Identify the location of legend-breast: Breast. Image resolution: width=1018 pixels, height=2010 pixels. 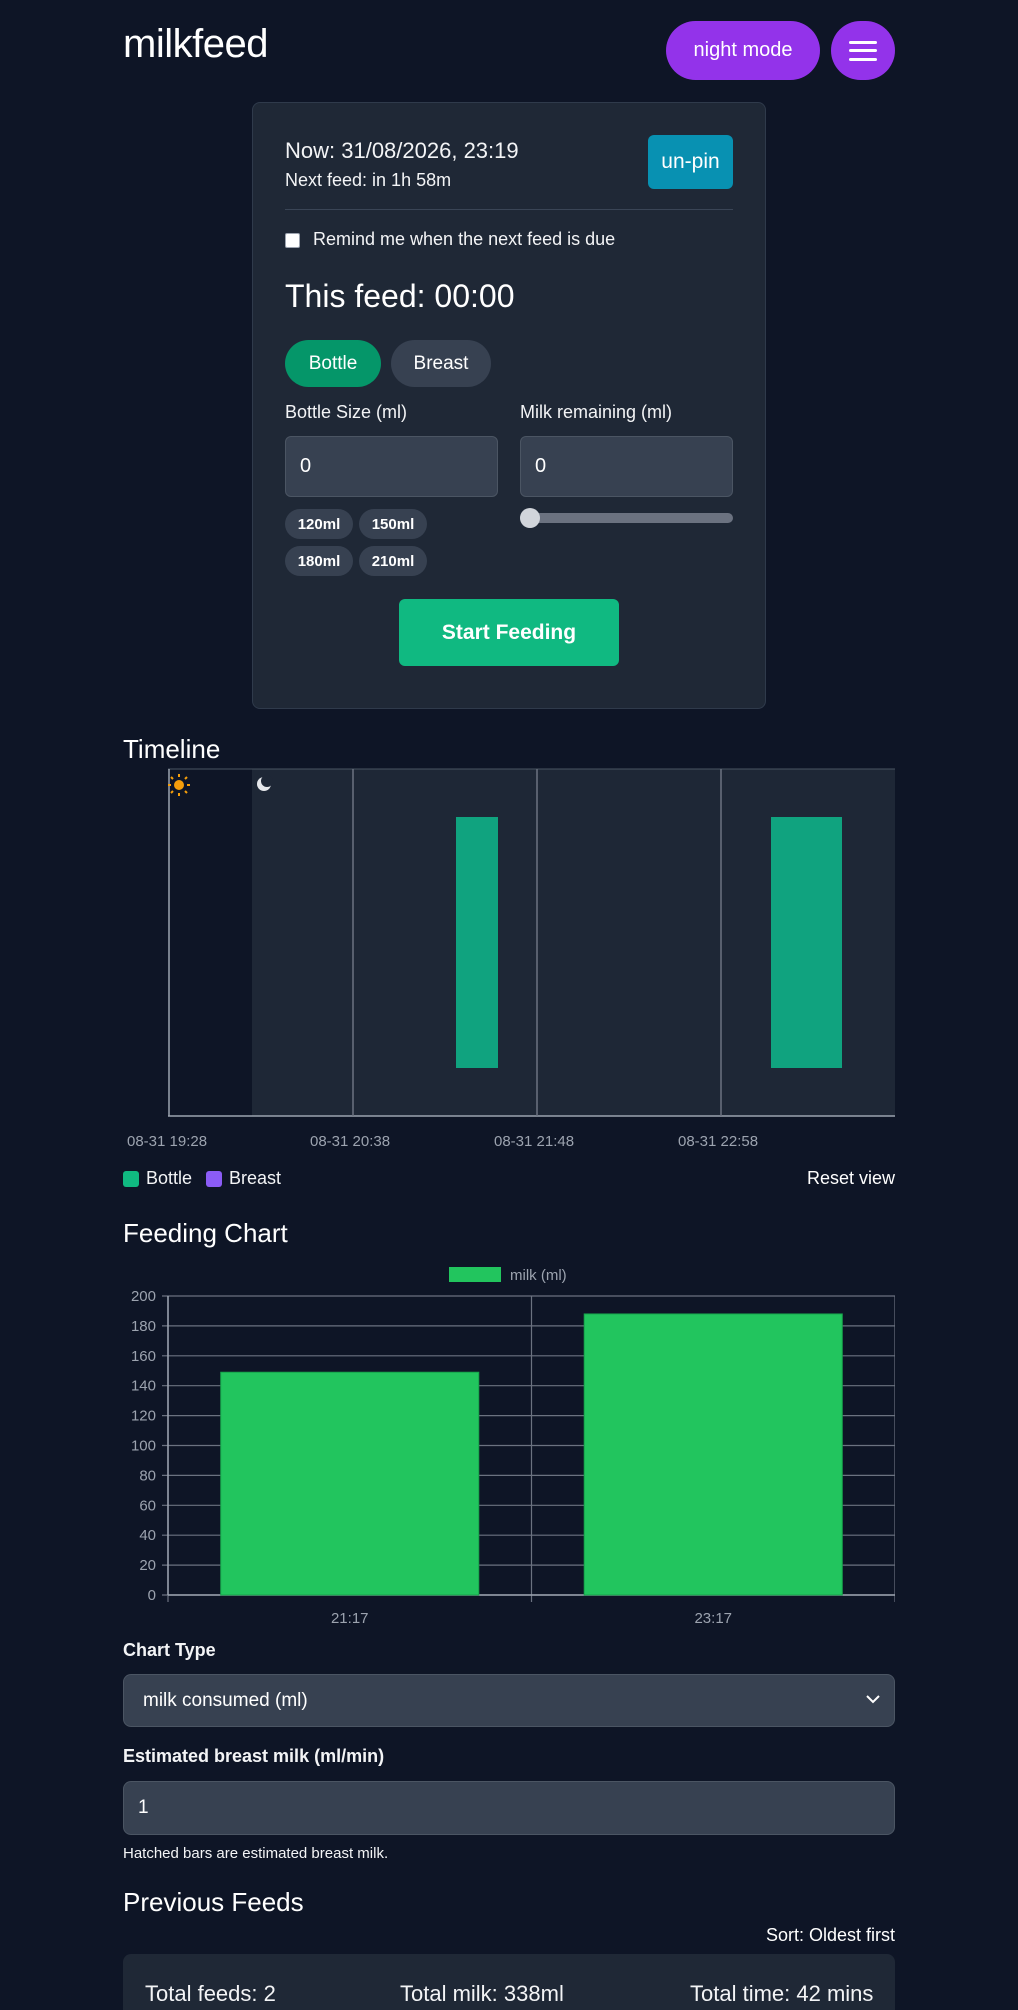
(243, 1178).